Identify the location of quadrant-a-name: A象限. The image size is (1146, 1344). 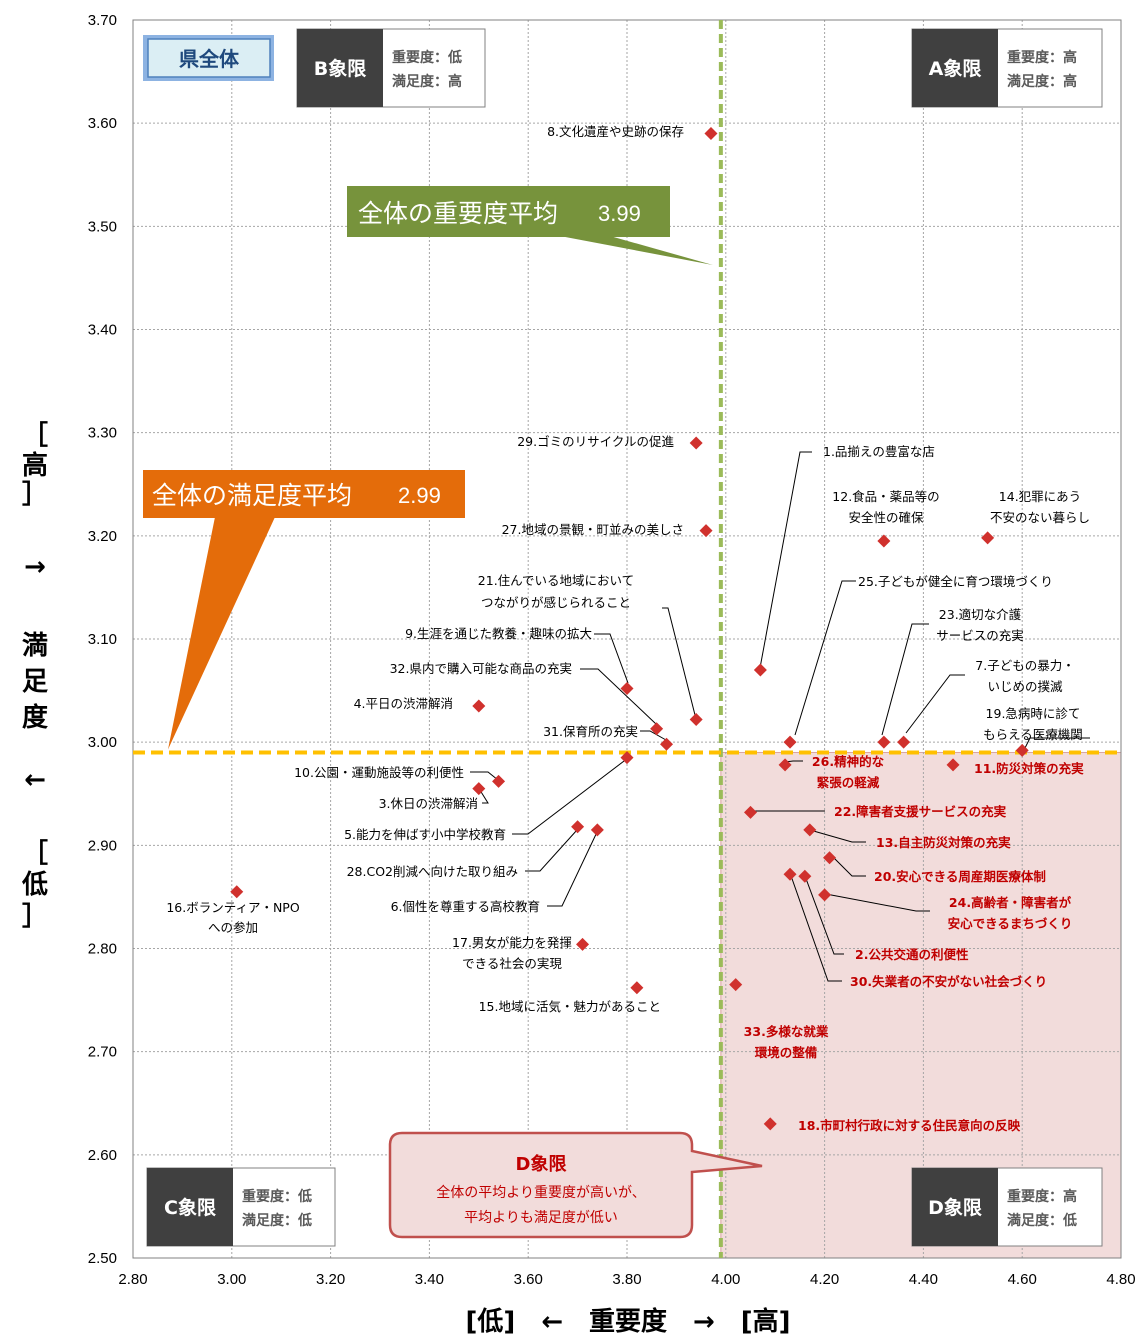
(955, 68).